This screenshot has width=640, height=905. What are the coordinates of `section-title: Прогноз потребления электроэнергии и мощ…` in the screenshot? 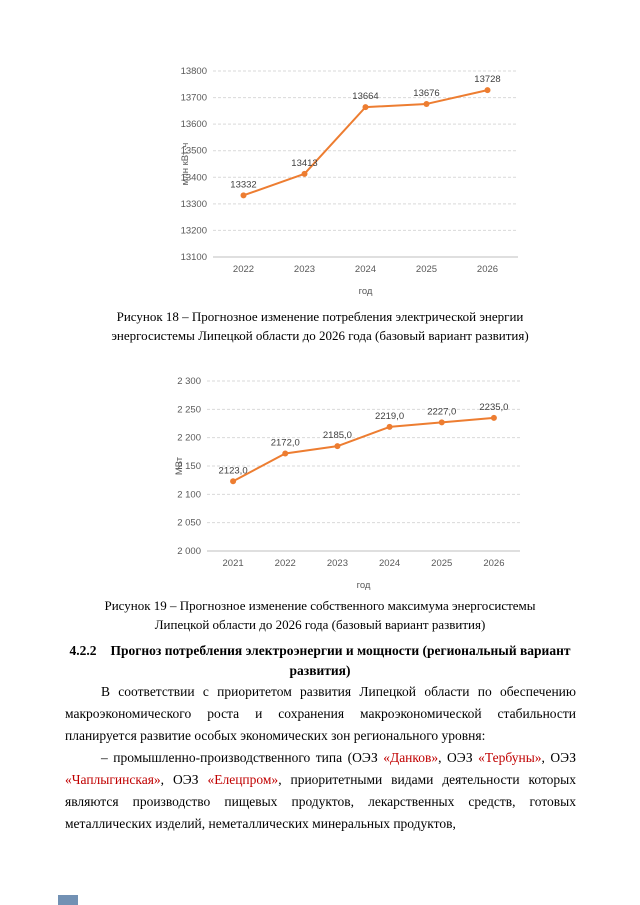 It's located at (340, 660).